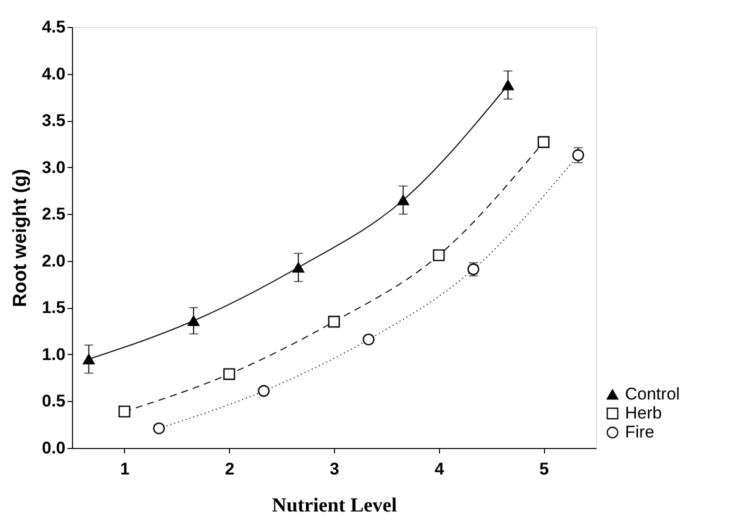 The width and height of the screenshot is (744, 529). Describe the element at coordinates (439, 469) in the screenshot. I see `x-tick-label: 4` at that location.